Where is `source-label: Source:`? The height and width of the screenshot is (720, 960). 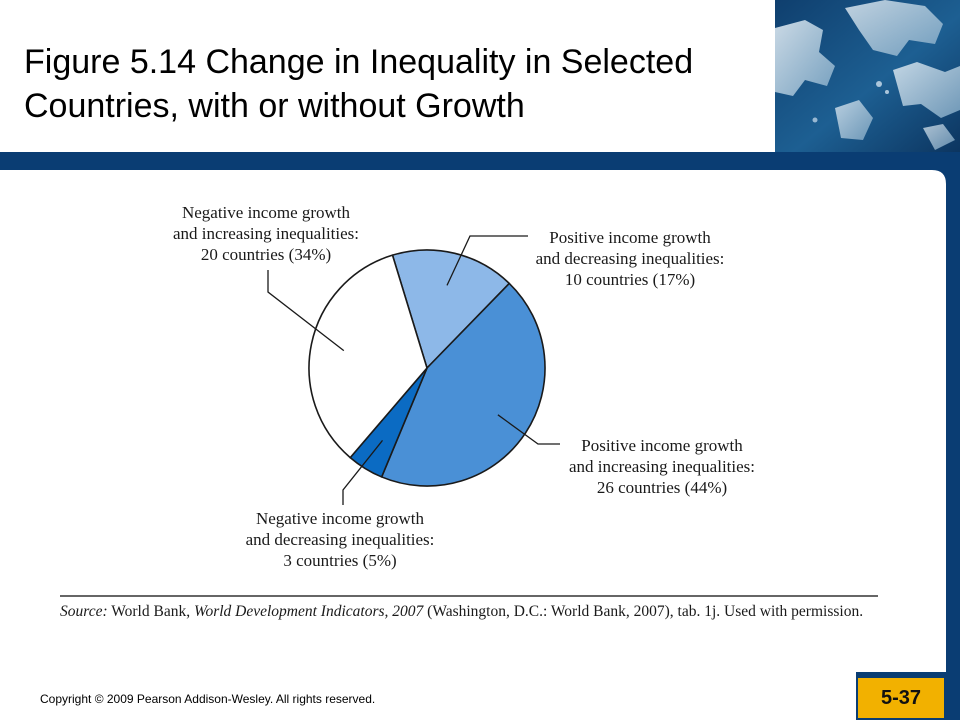
source-label: Source: is located at coordinates (84, 611).